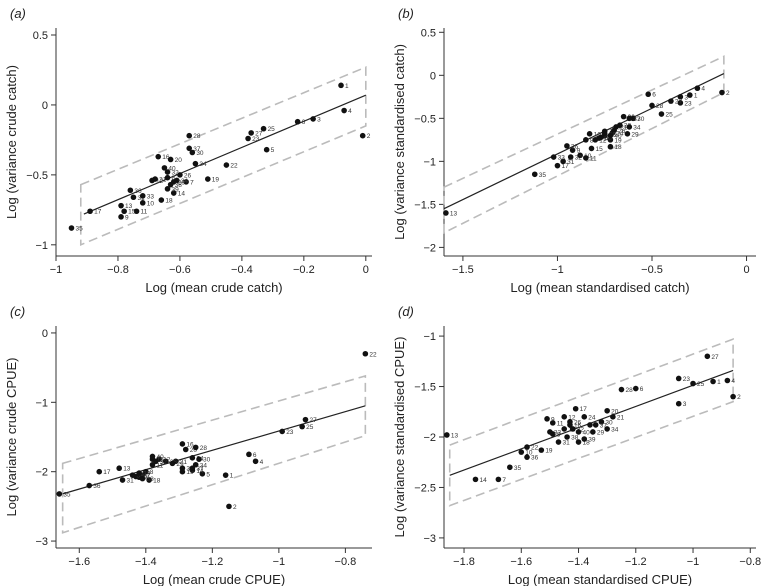 Image resolution: width=764 pixels, height=586 pixels. Describe the element at coordinates (521, 562) in the screenshot. I see `x-tick-label: −1.6` at that location.